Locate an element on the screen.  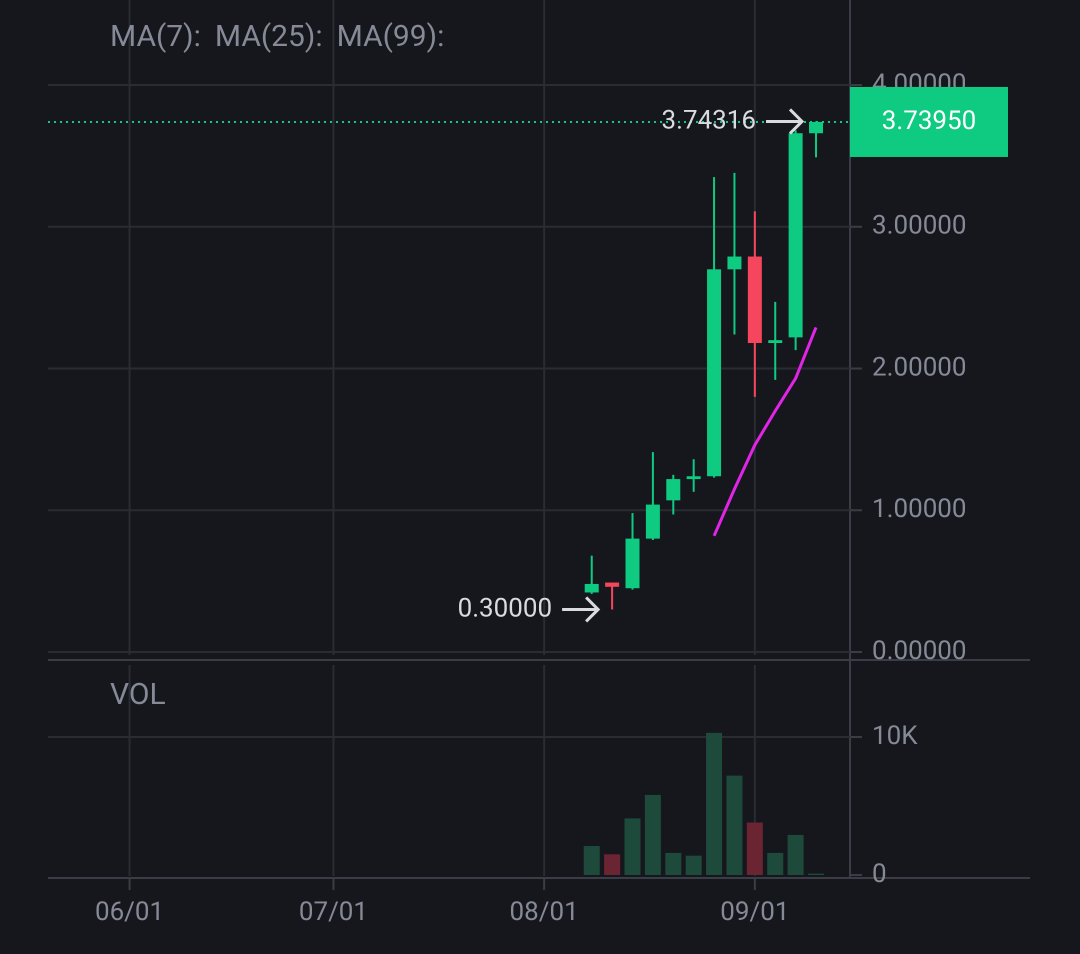
ma-line is located at coordinates (765, 431).